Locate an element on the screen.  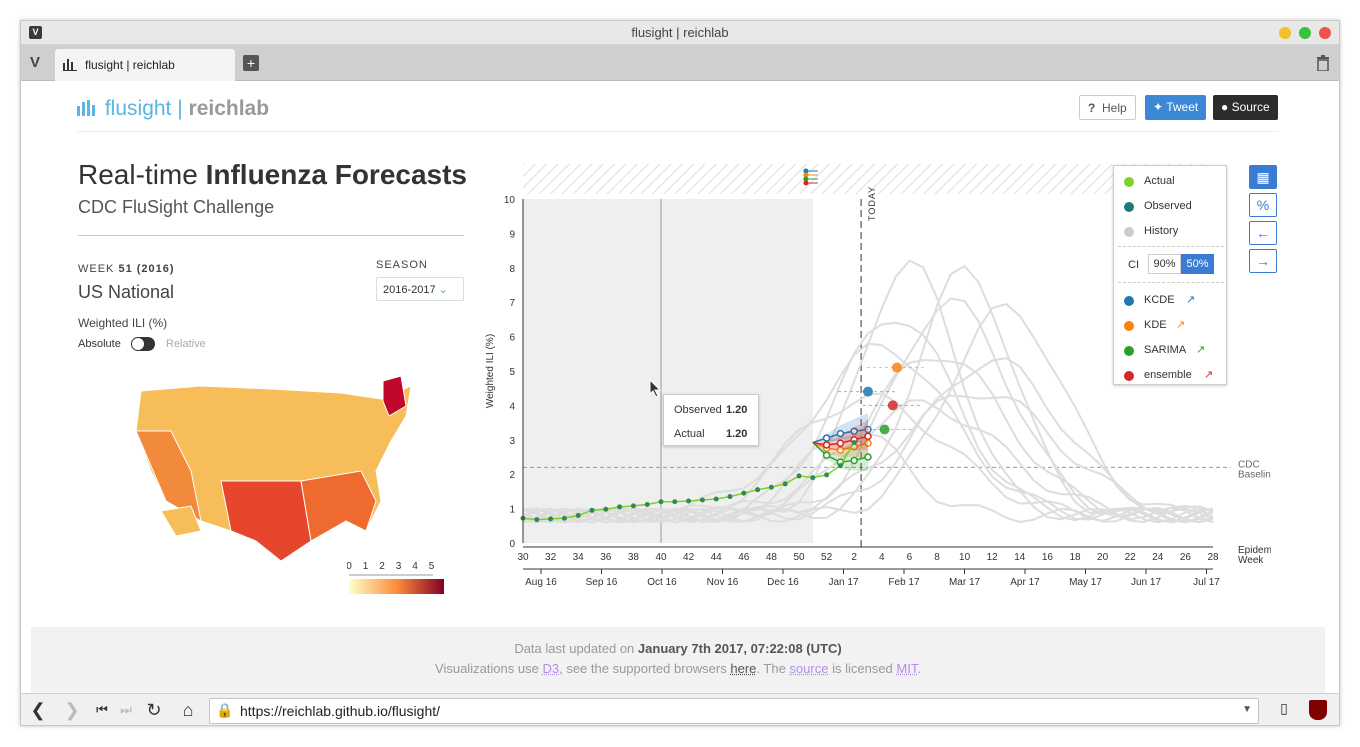
scale-toggle is located at coordinates (143, 344).